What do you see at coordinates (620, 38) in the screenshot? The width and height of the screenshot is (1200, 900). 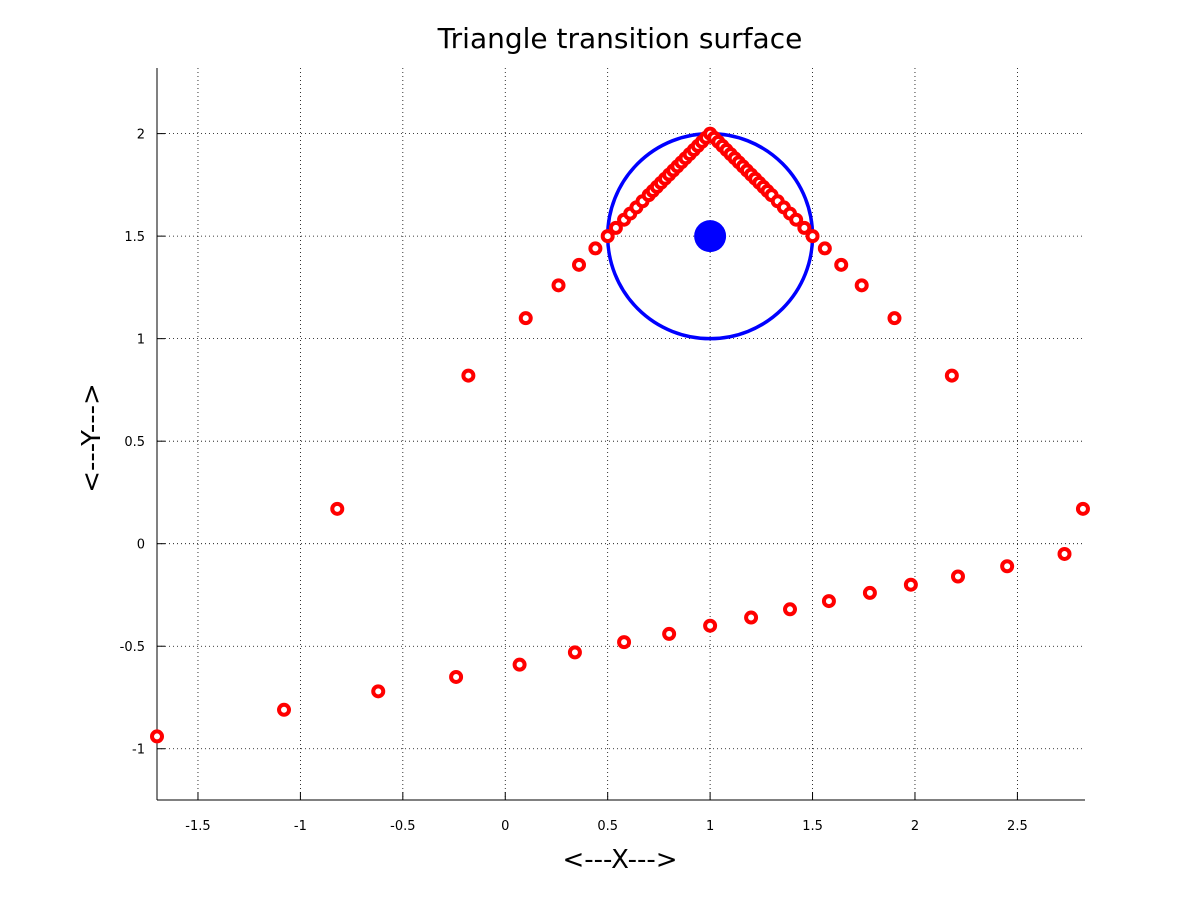 I see `chart-title: Triangle transition surface` at bounding box center [620, 38].